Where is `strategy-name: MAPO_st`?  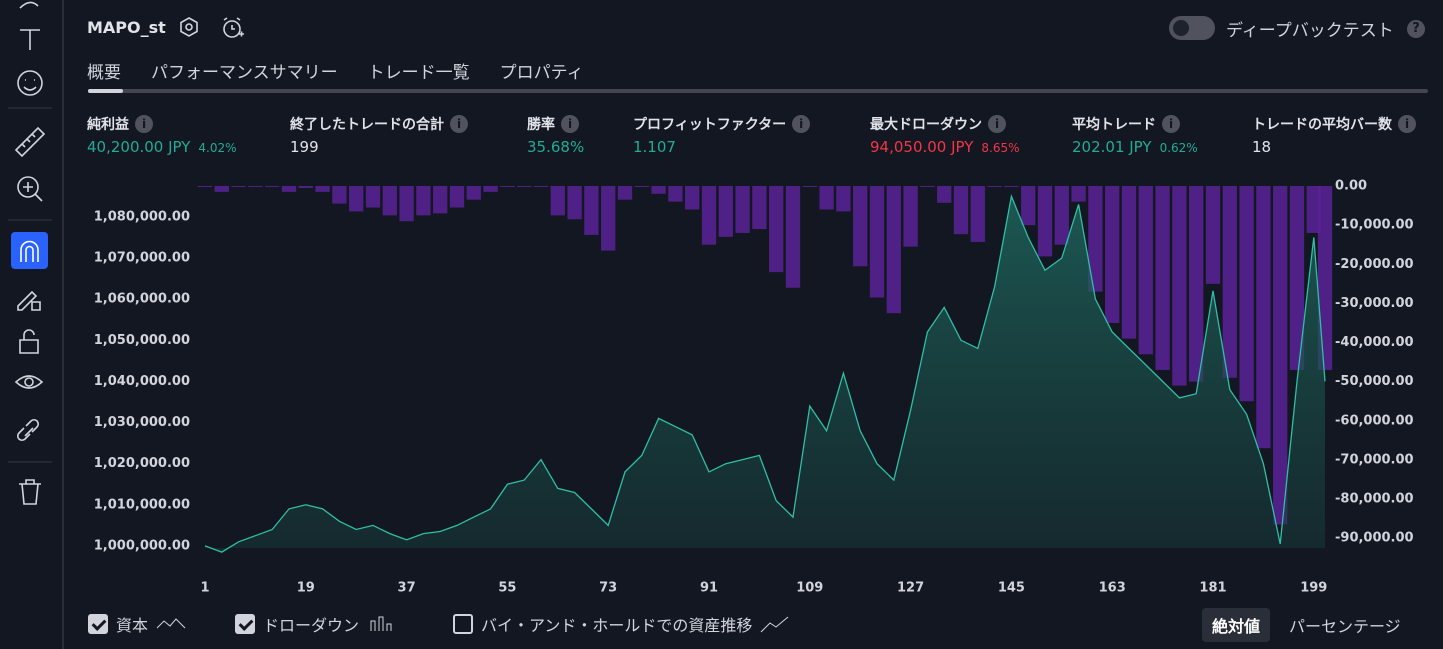
strategy-name: MAPO_st is located at coordinates (126, 27).